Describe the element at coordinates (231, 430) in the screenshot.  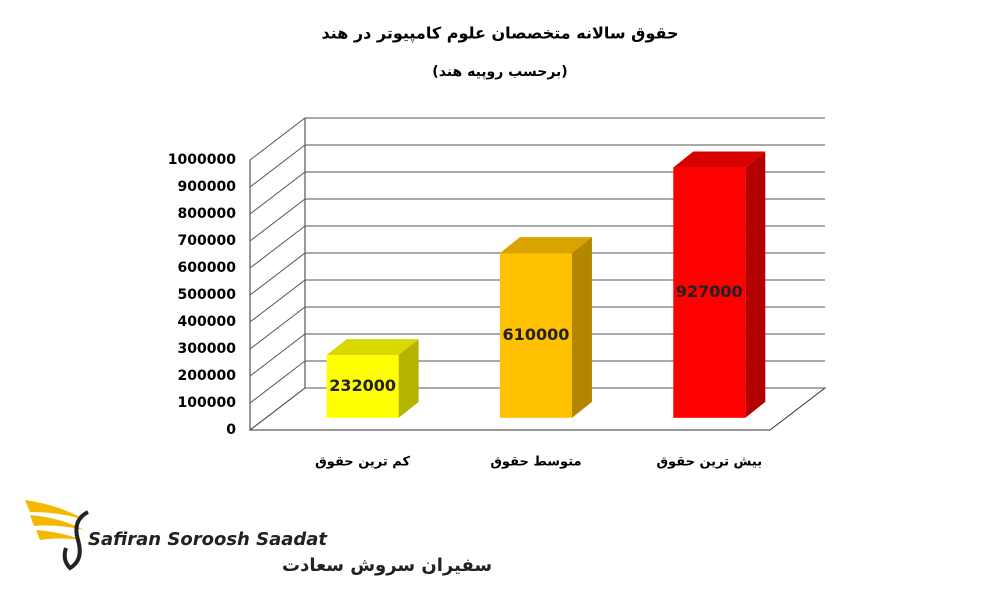
I see `y-tick-label: 0` at that location.